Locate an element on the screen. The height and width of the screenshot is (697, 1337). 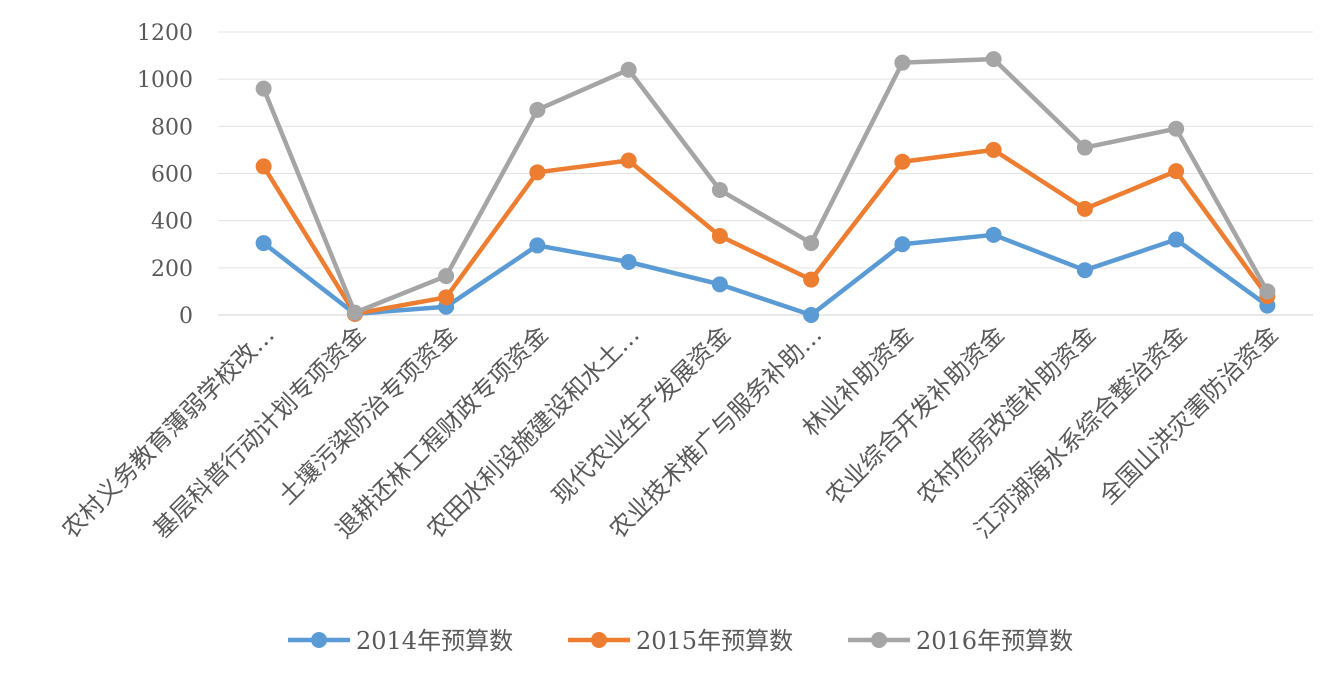
legend-item: 2015年预算数 is located at coordinates (680, 641).